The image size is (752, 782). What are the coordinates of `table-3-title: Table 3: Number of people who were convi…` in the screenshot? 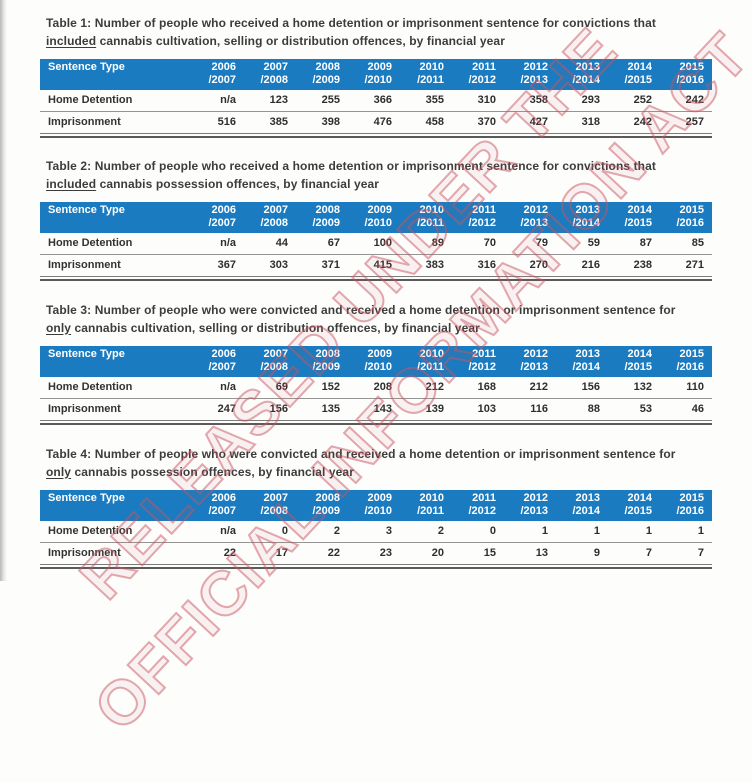 It's located at (371, 319).